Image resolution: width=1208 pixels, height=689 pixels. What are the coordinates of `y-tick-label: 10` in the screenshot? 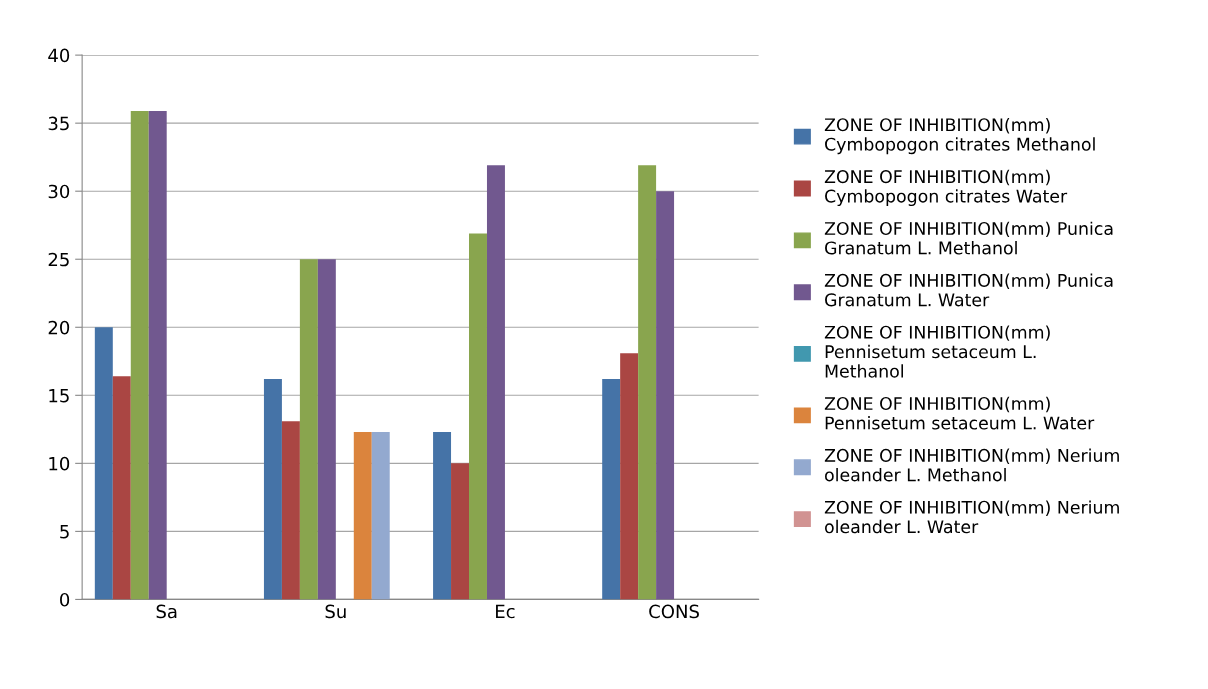 It's located at (59, 463).